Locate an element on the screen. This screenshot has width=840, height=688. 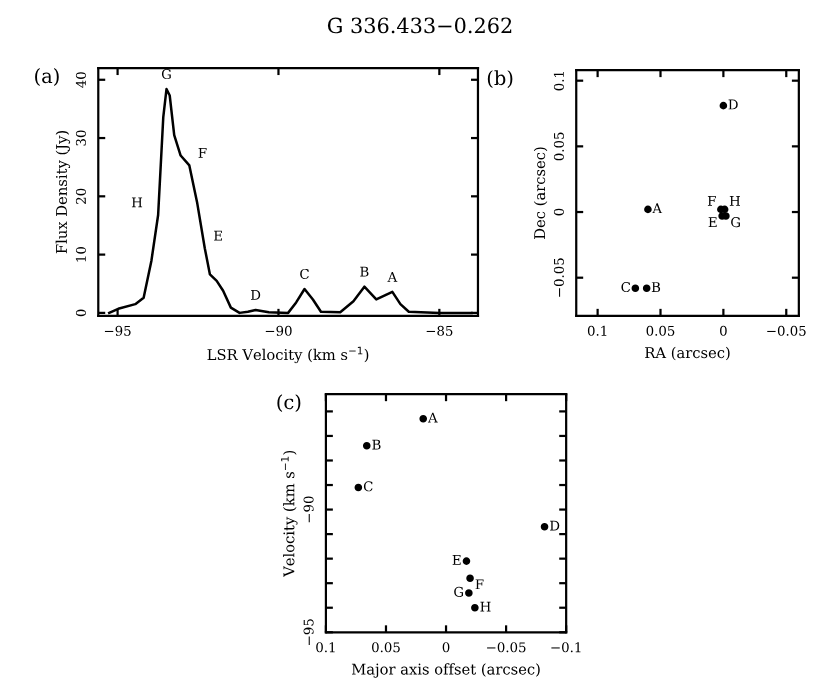
text: (a) is located at coordinates (47, 77).